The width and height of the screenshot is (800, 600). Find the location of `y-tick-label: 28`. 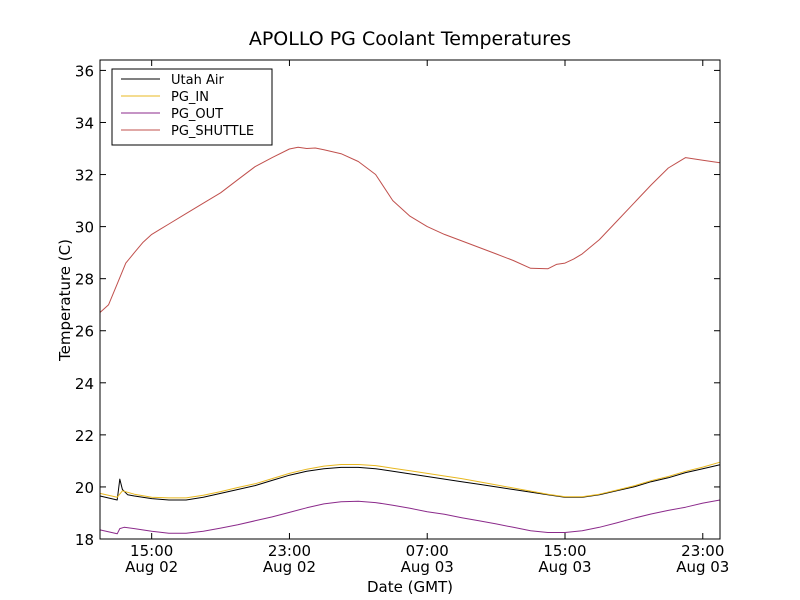

y-tick-label: 28 is located at coordinates (84, 280).